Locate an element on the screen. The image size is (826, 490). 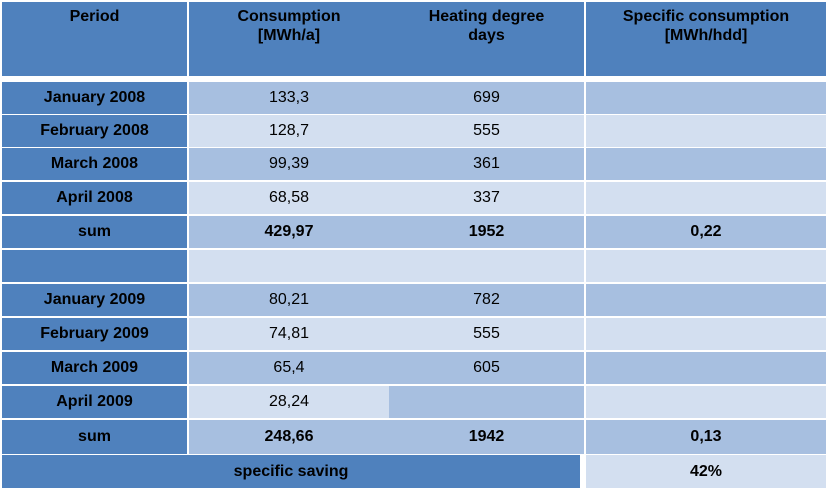
header-specific: Specific consumption [MWh/hdd] is located at coordinates (706, 39).